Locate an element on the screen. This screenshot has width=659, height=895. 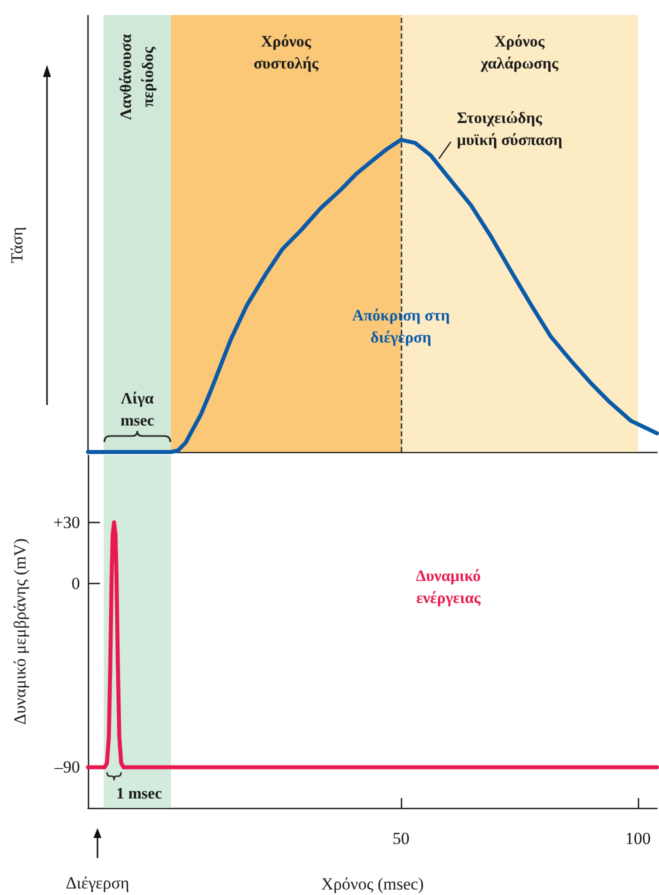
band-label: Λανθάνουσα περίοδος is located at coordinates (137, 77).